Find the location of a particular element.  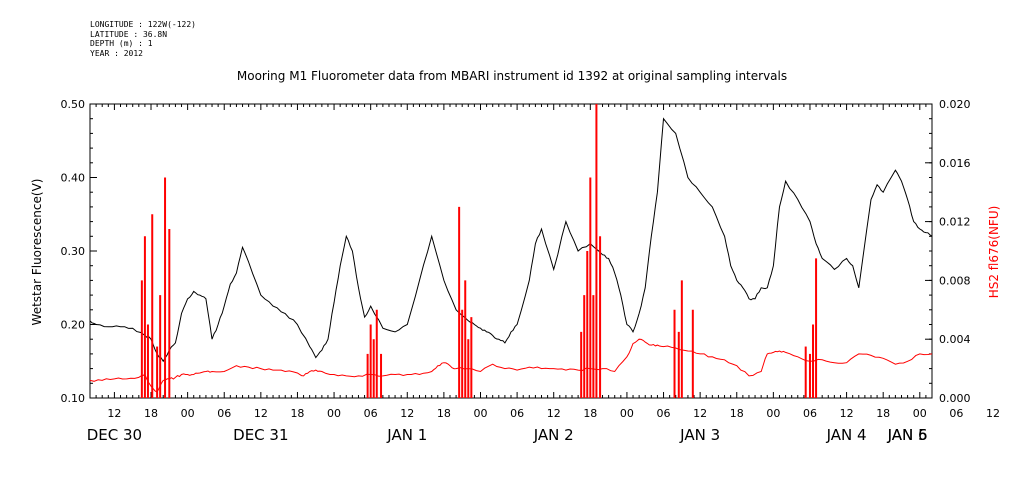

left-y-tick-label: 0.30 is located at coordinates (73, 251).